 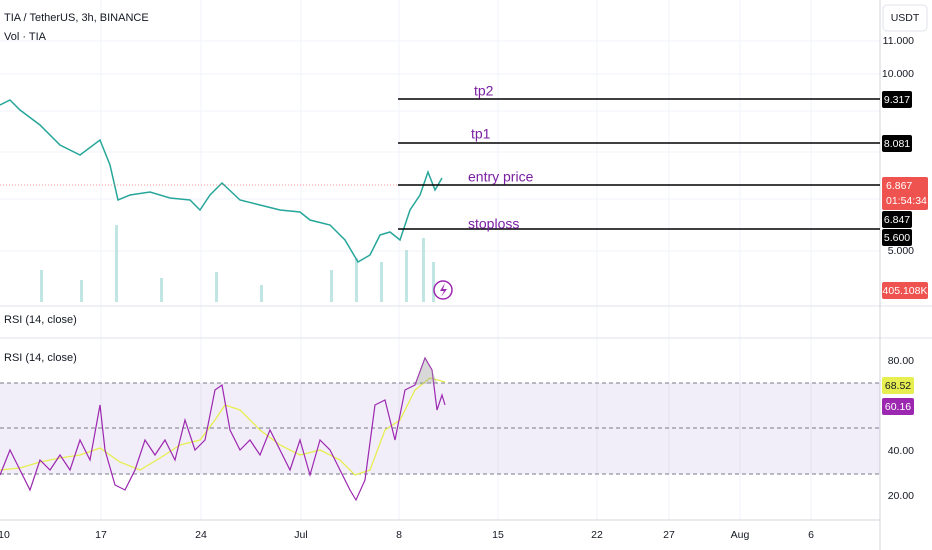 I want to click on level-label: stoploss, so click(x=493, y=224).